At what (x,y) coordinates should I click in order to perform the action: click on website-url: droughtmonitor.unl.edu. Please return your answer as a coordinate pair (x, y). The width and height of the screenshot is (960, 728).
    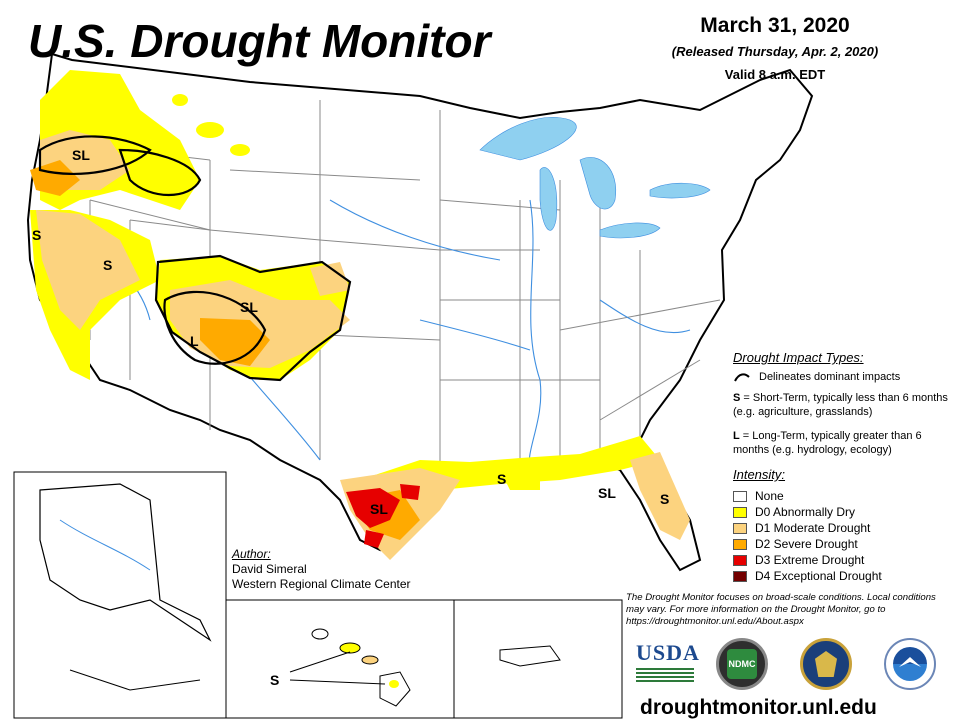
    Looking at the image, I should click on (758, 707).